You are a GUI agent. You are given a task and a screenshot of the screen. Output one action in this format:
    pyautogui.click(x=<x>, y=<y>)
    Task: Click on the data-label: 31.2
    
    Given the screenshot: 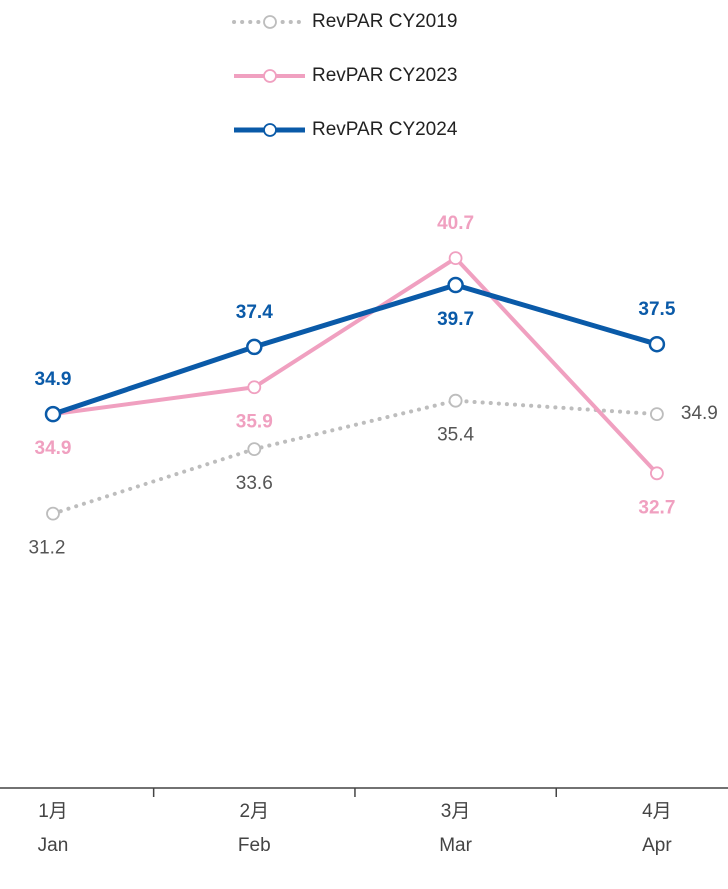 What is the action you would take?
    pyautogui.click(x=47, y=548)
    